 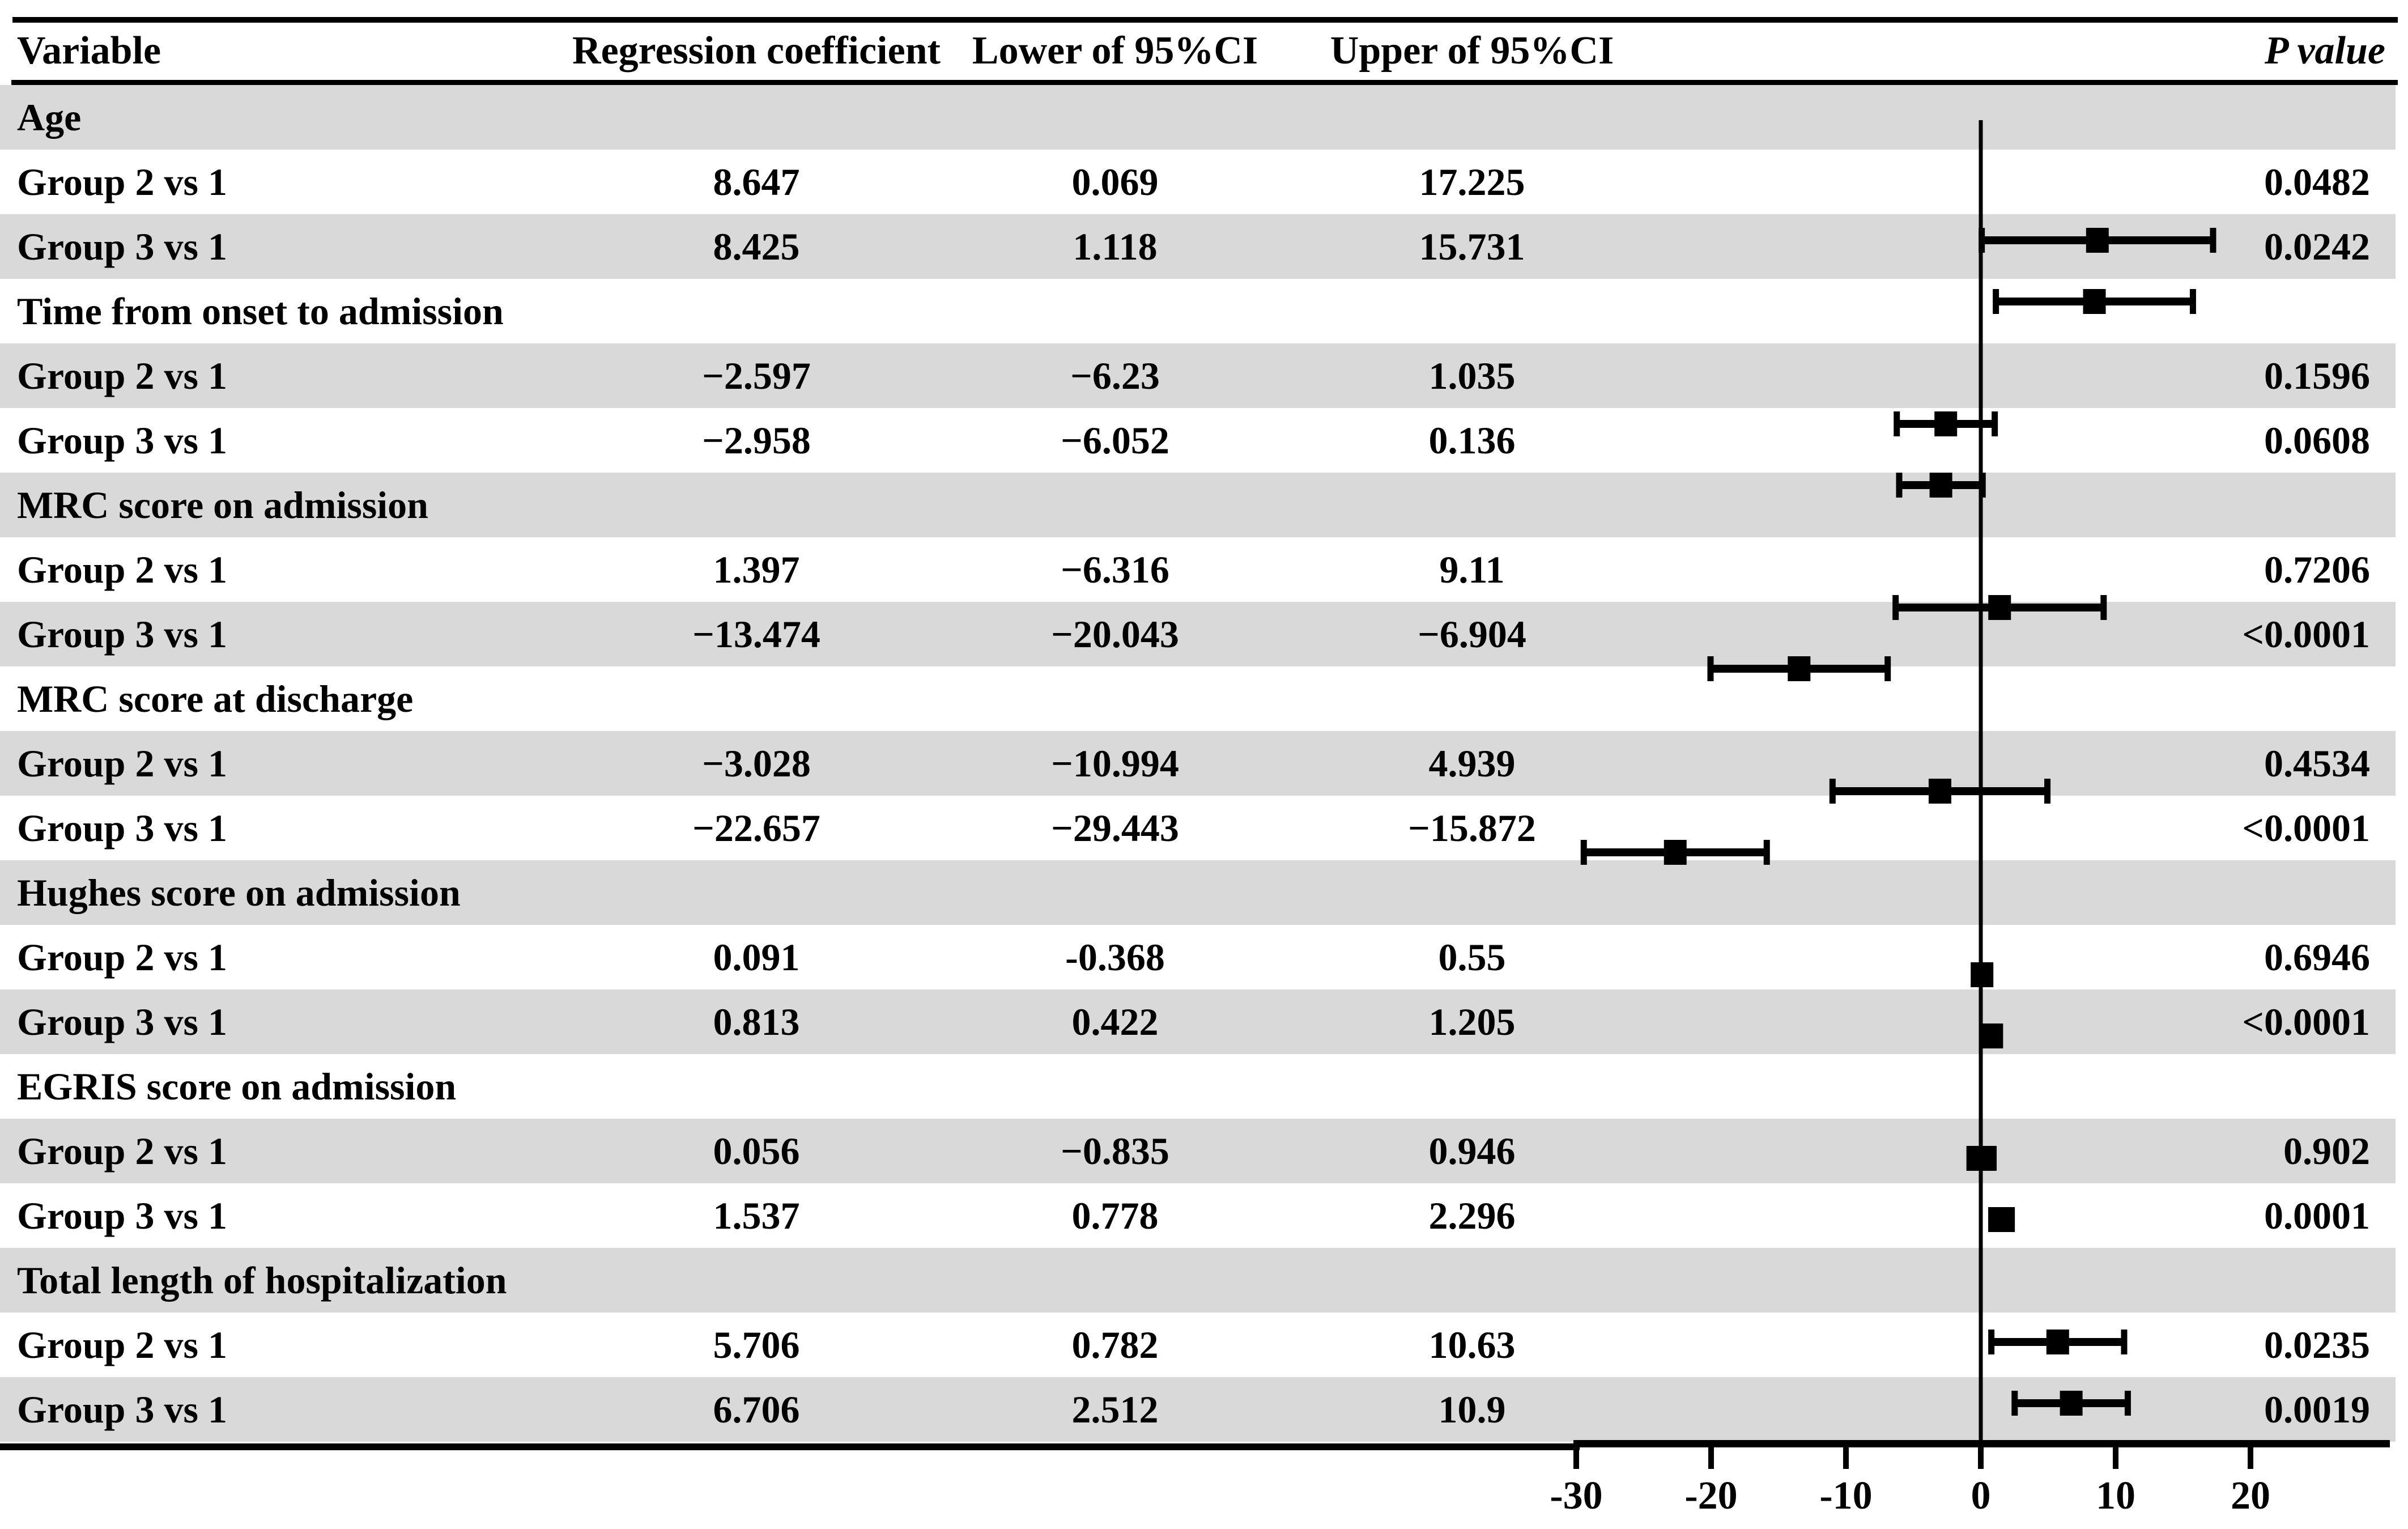 I want to click on column-header-regression-coefficient: Regression coefficient, so click(x=756, y=51).